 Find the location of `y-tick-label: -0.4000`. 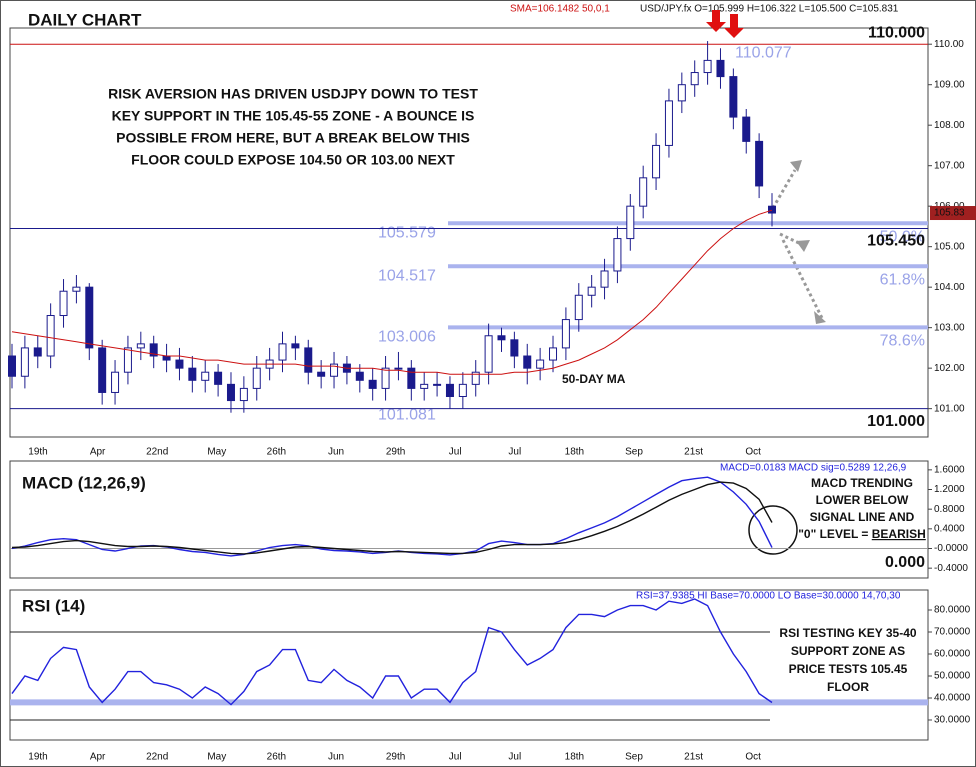

y-tick-label: -0.4000 is located at coordinates (951, 568).